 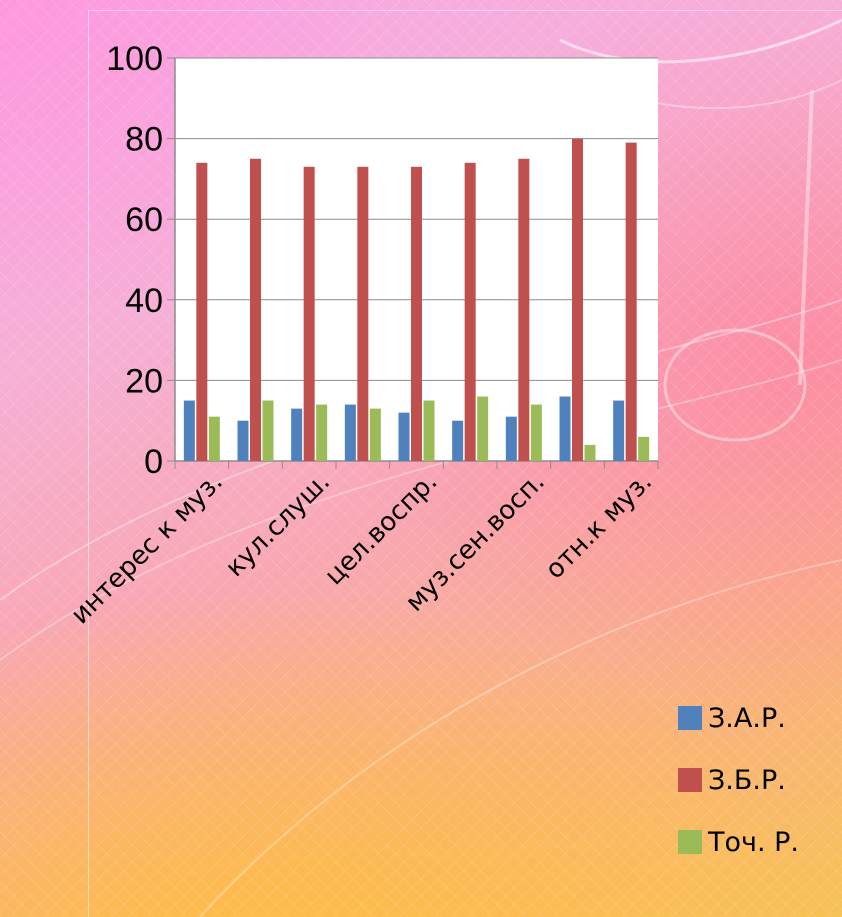 What do you see at coordinates (753, 842) in the screenshot?
I see `legend-label: Точ. Р.` at bounding box center [753, 842].